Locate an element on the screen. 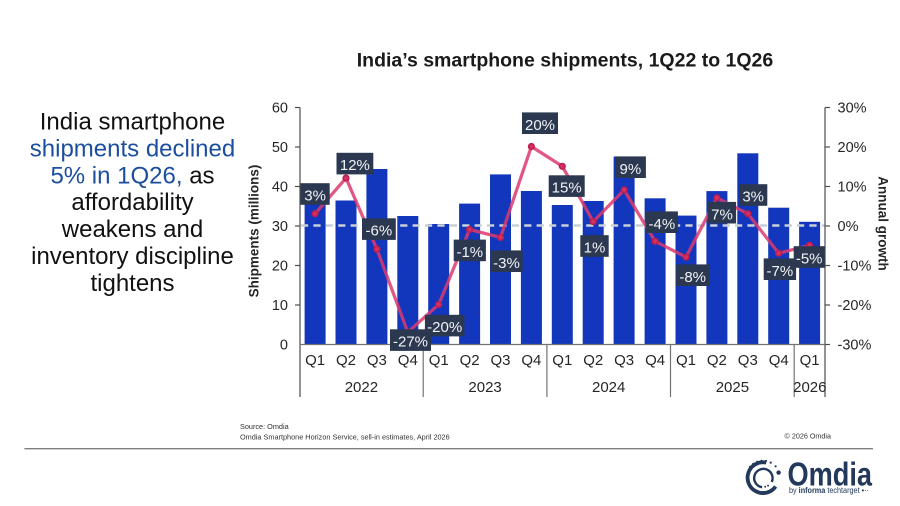  svg-text: -8% is located at coordinates (692, 277).